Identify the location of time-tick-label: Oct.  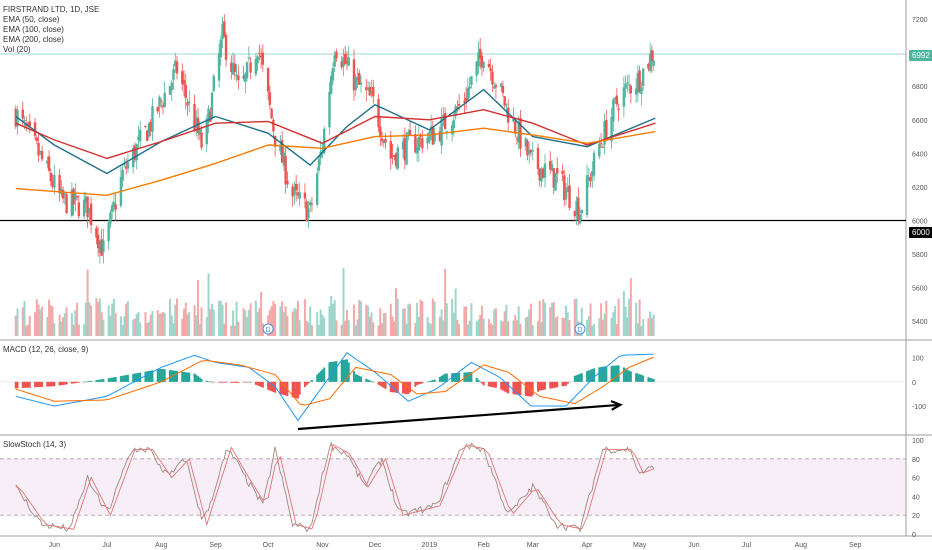
(268, 545).